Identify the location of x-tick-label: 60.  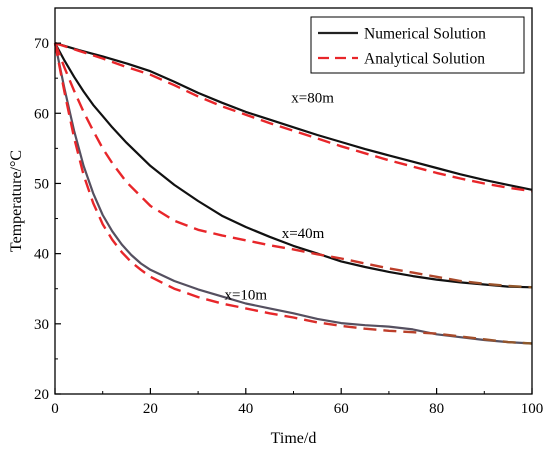
(341, 409).